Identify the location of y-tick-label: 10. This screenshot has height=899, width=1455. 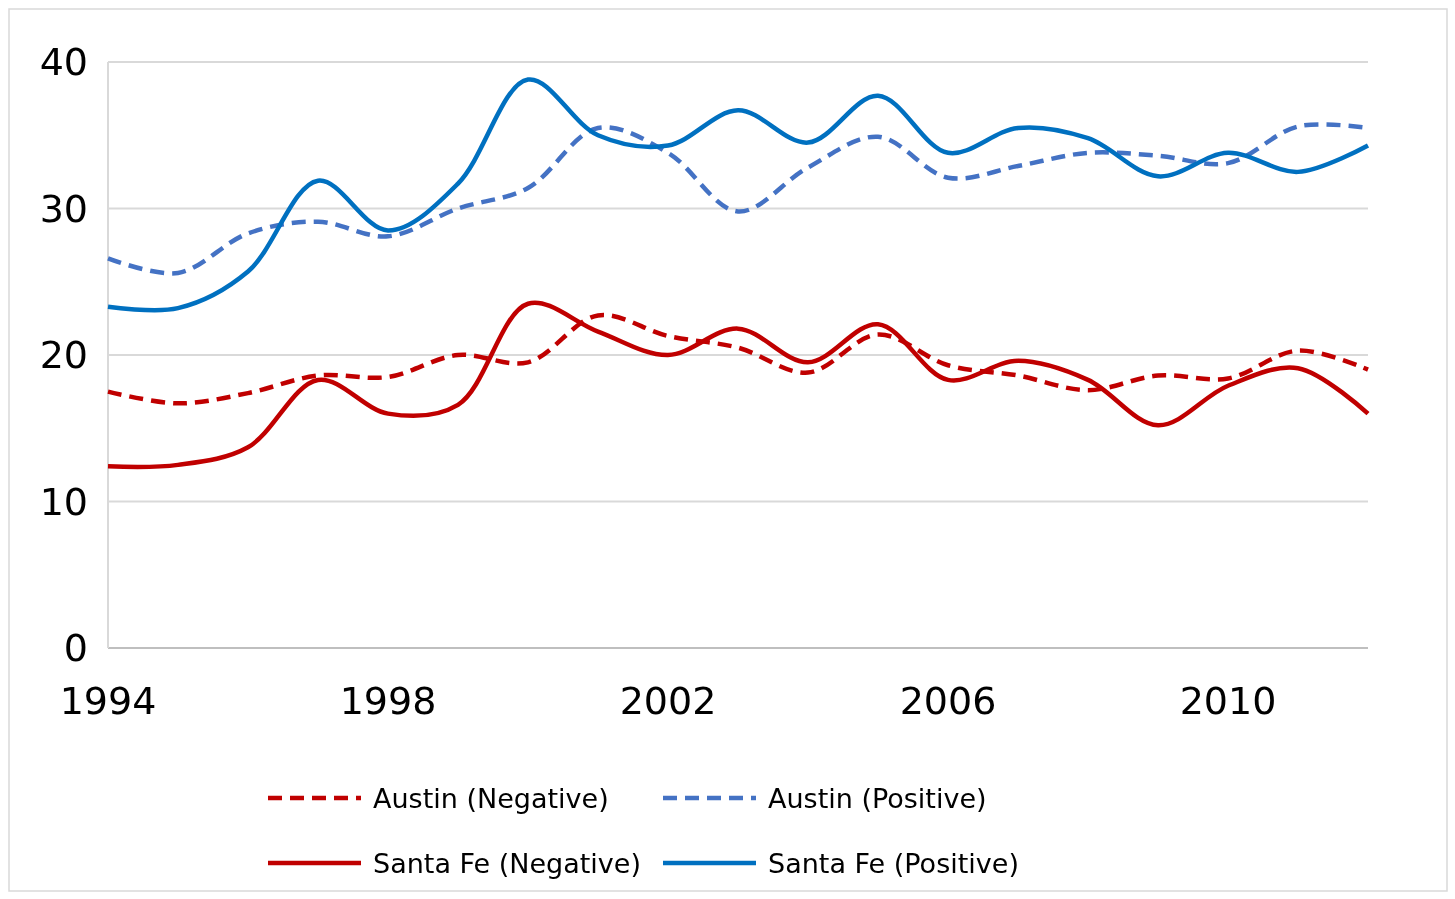
(63, 501).